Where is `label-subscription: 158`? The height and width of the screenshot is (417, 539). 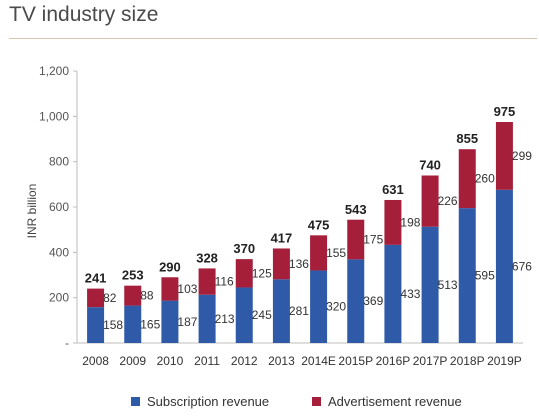
label-subscription: 158 is located at coordinates (113, 325).